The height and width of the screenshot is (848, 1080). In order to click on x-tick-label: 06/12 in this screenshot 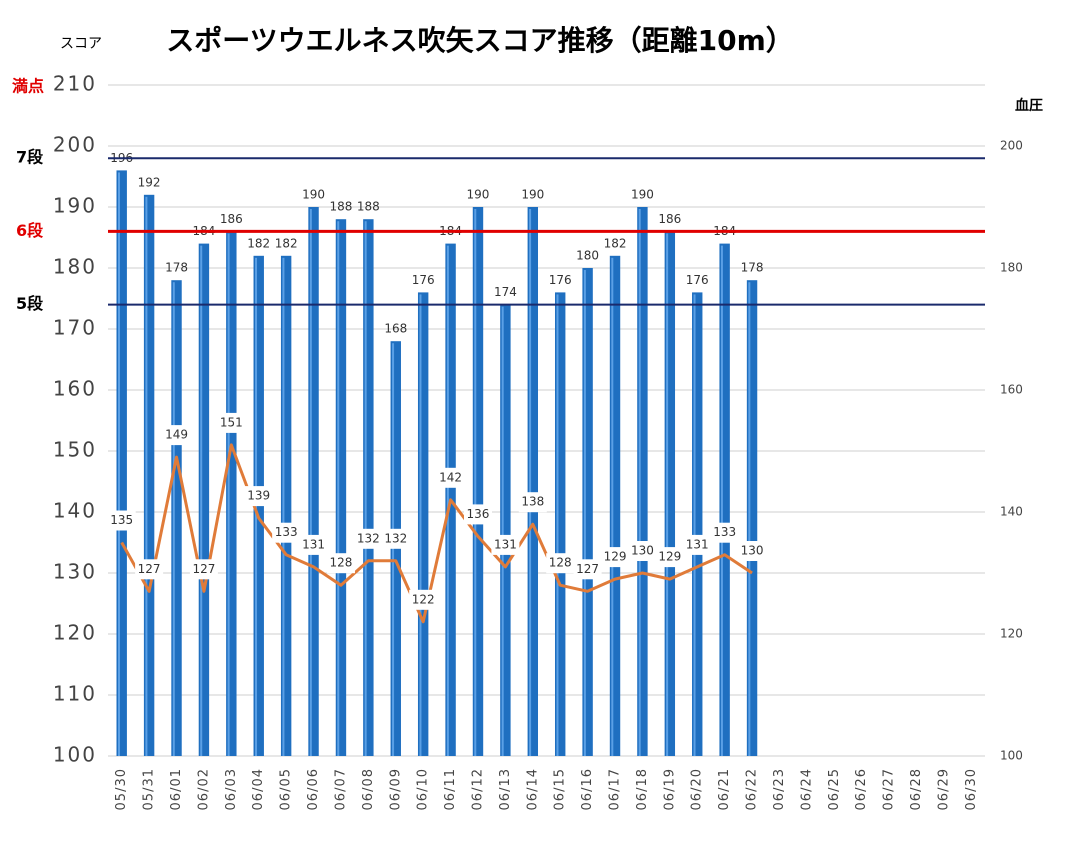, I will do `click(477, 789)`.